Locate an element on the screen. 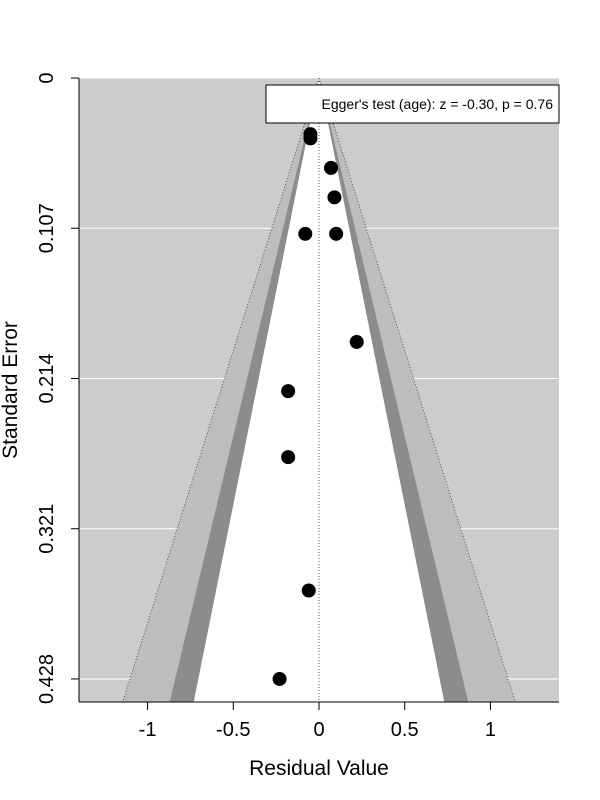  y-axis-ticks: 0 0.107 0.214 0.321 0.428 is located at coordinates (57, 388).